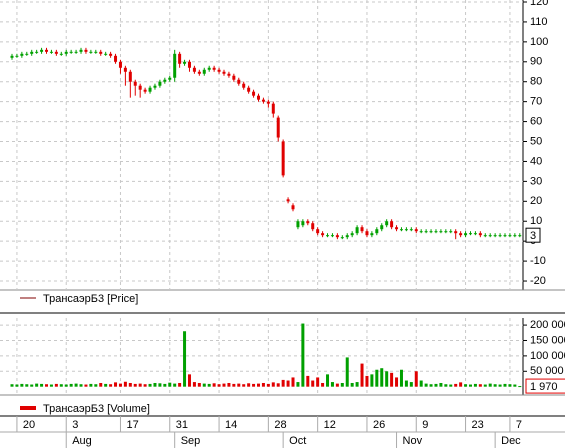 The height and width of the screenshot is (448, 565). What do you see at coordinates (538, 281) in the screenshot?
I see `y-tick-label: -20` at bounding box center [538, 281].